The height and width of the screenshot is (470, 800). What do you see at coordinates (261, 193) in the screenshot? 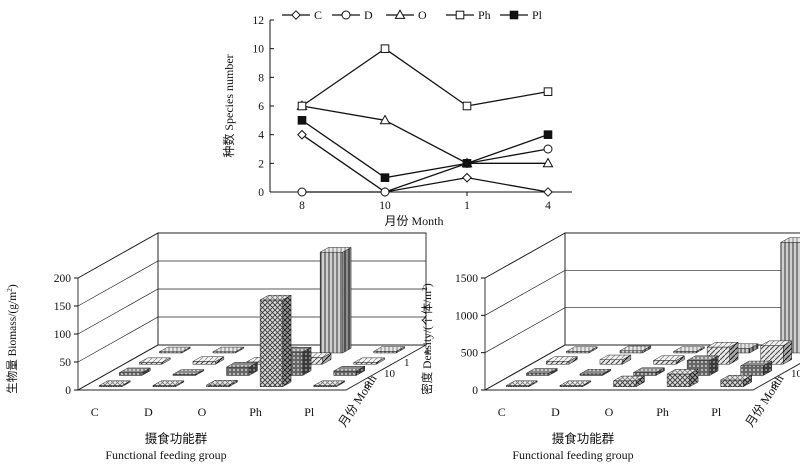
I see `line-y-tick-label: 0` at bounding box center [261, 193].